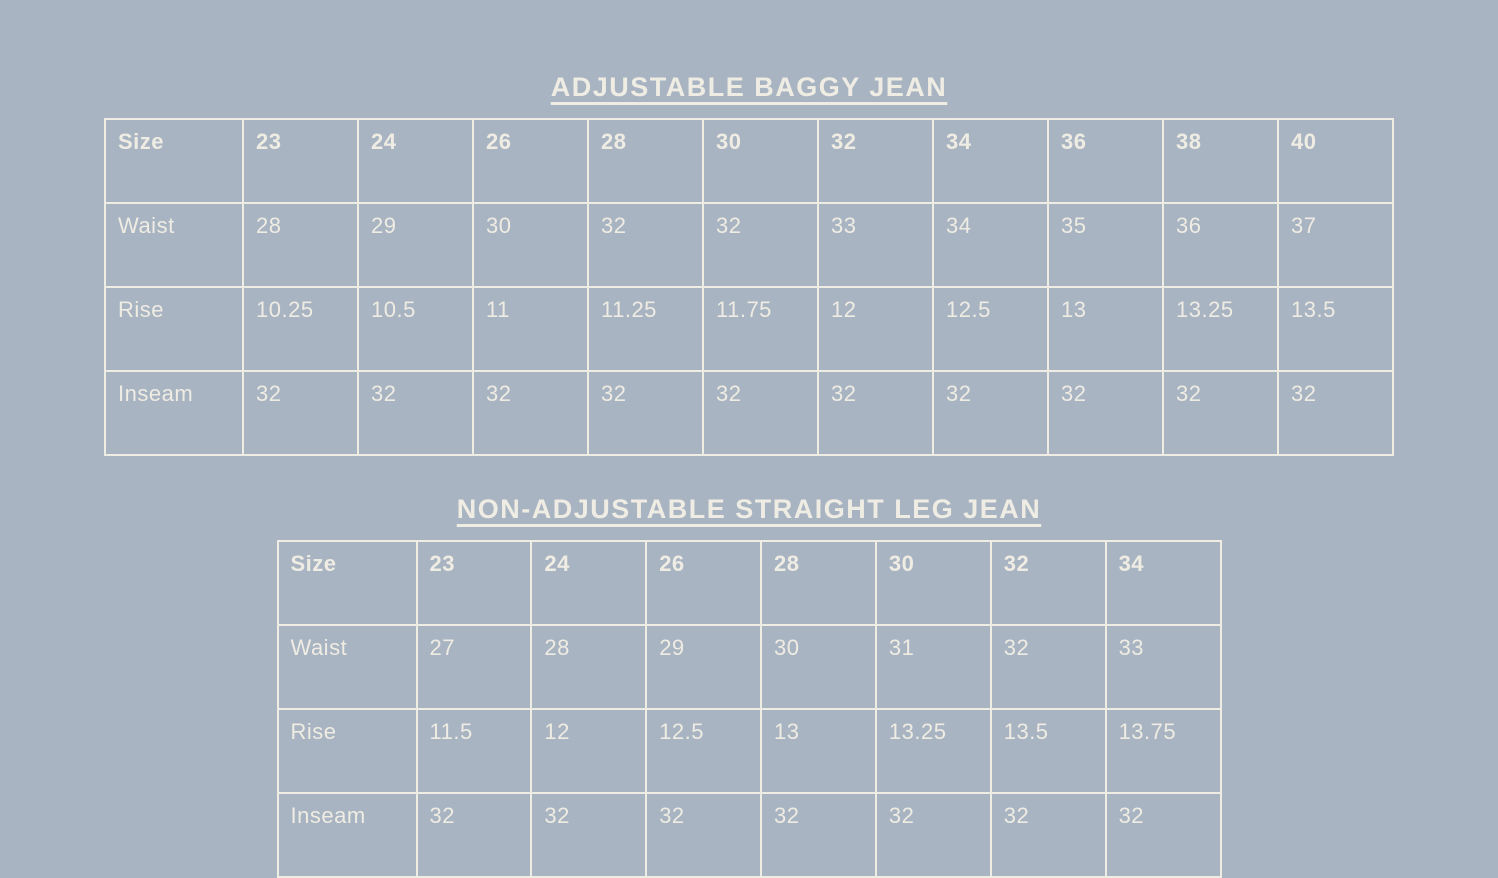  I want to click on value-cell: 11.5, so click(474, 751).